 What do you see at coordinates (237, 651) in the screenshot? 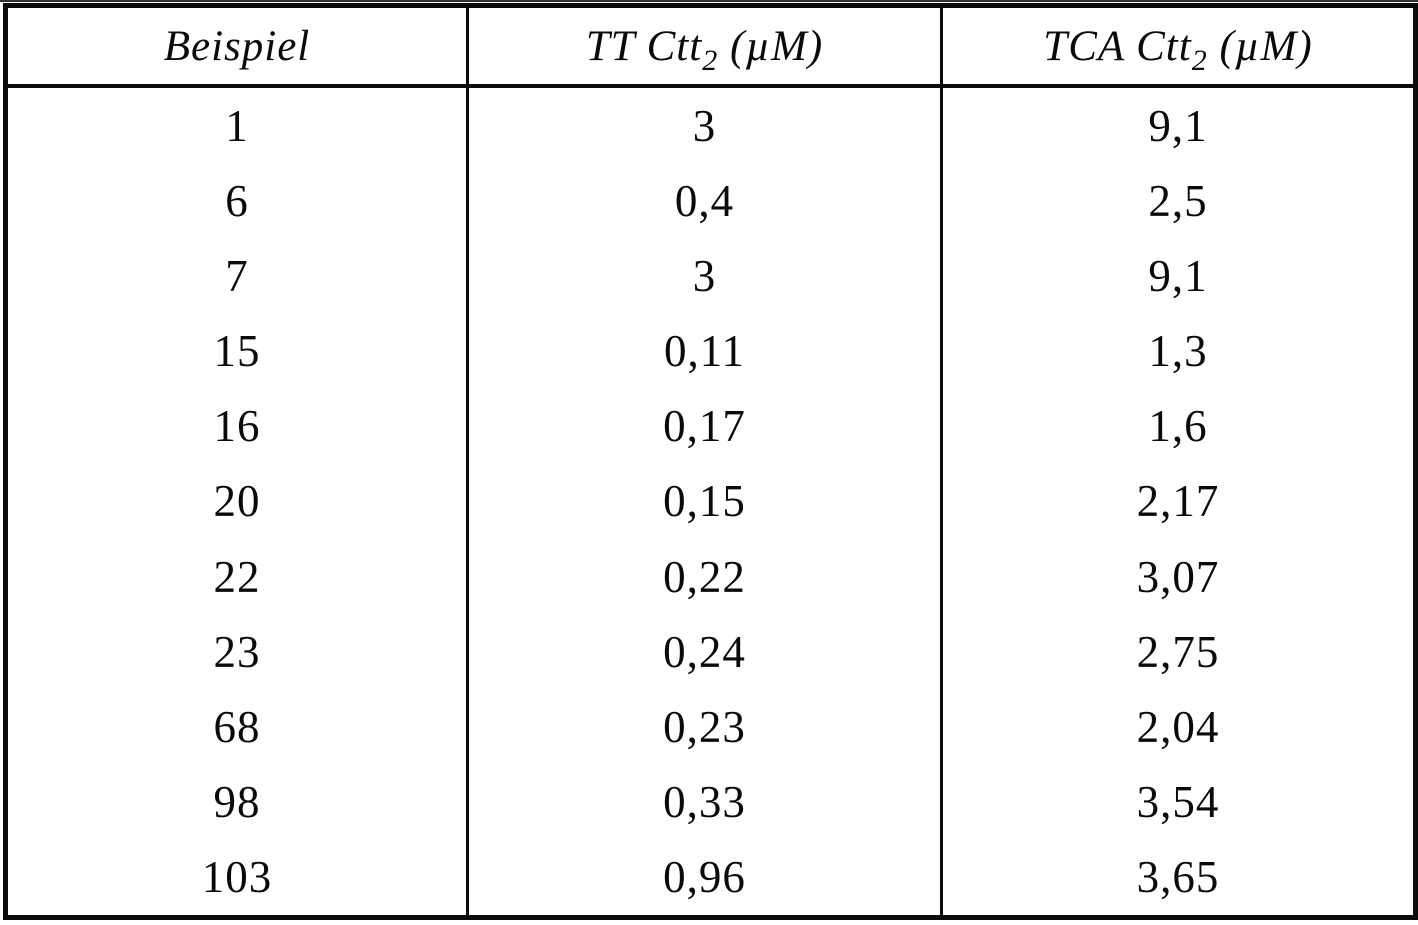
I see `table-cell: 23` at bounding box center [237, 651].